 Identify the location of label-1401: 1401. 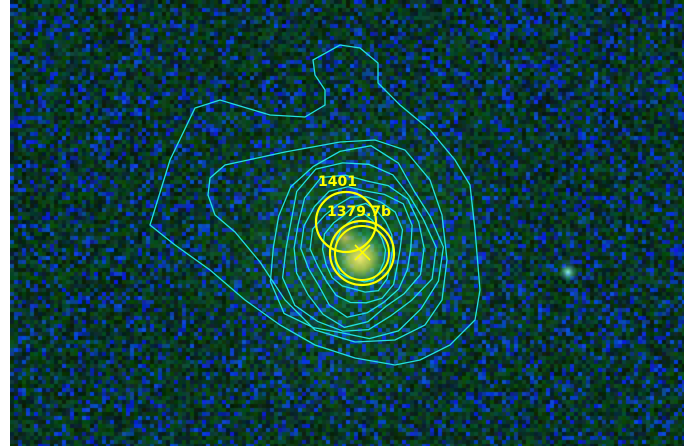
(337, 182).